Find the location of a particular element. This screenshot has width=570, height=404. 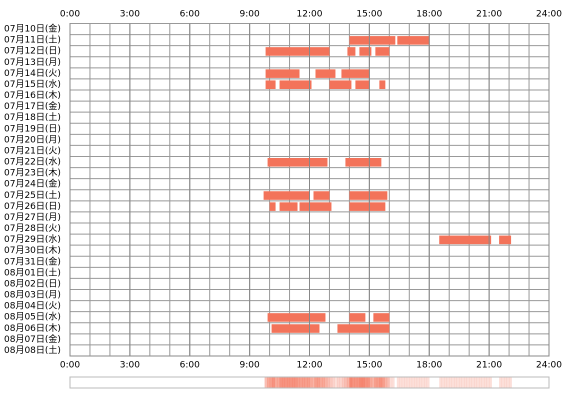

row-label: 08月05日(水) is located at coordinates (32, 317).